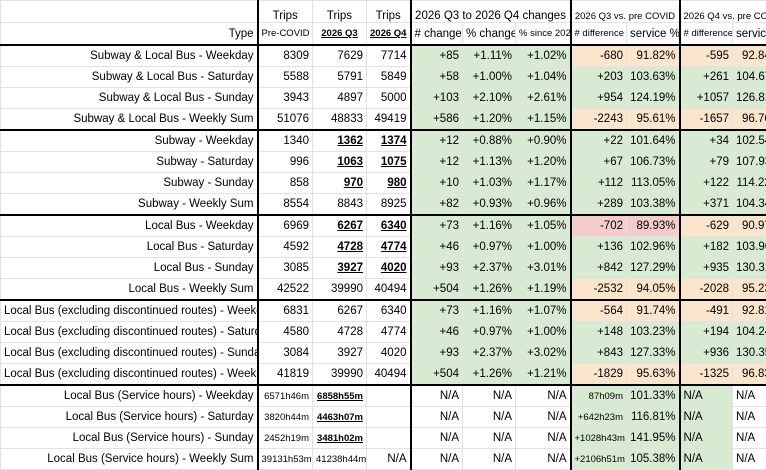 The image size is (766, 470). What do you see at coordinates (285, 205) in the screenshot?
I see `pre-covid-cell: 8554` at bounding box center [285, 205].